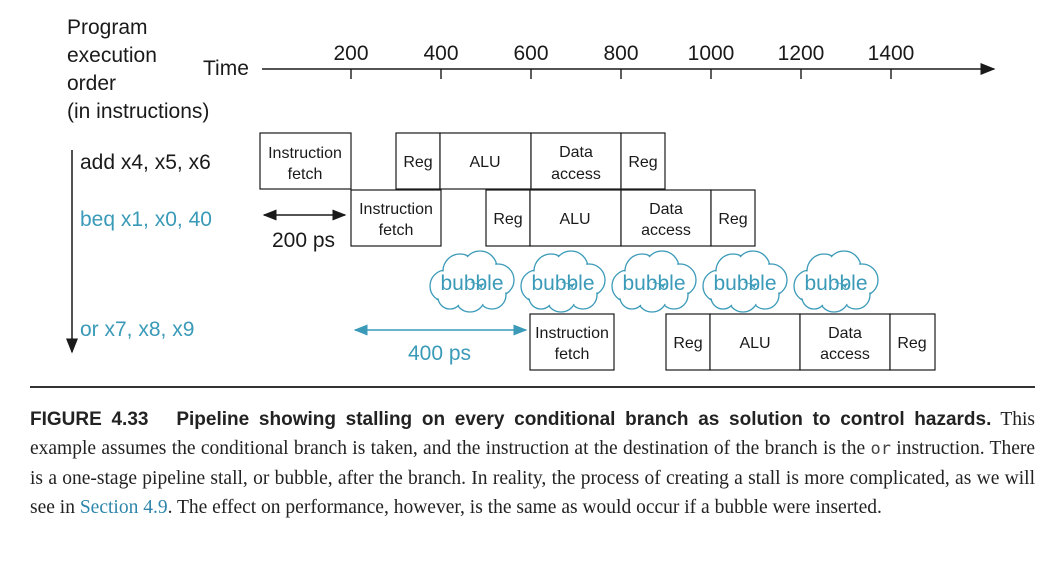  Describe the element at coordinates (137, 329) in the screenshot. I see `instruction-label-or: or x7, x8, x9` at that location.